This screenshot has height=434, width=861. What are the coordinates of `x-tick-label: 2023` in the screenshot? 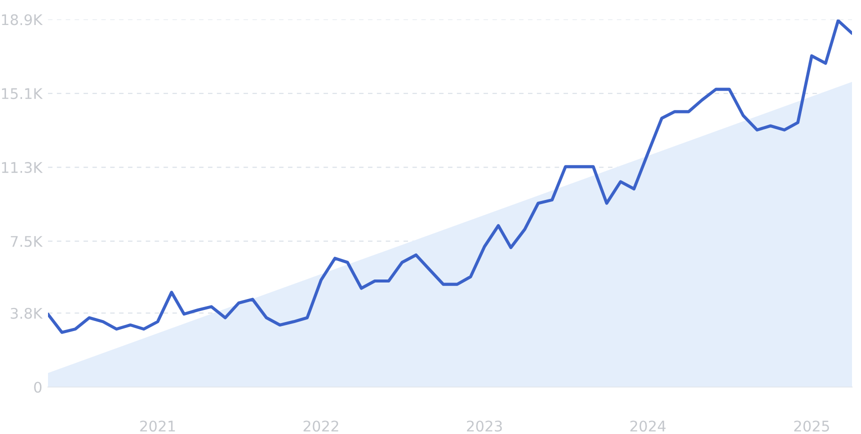 It's located at (484, 426).